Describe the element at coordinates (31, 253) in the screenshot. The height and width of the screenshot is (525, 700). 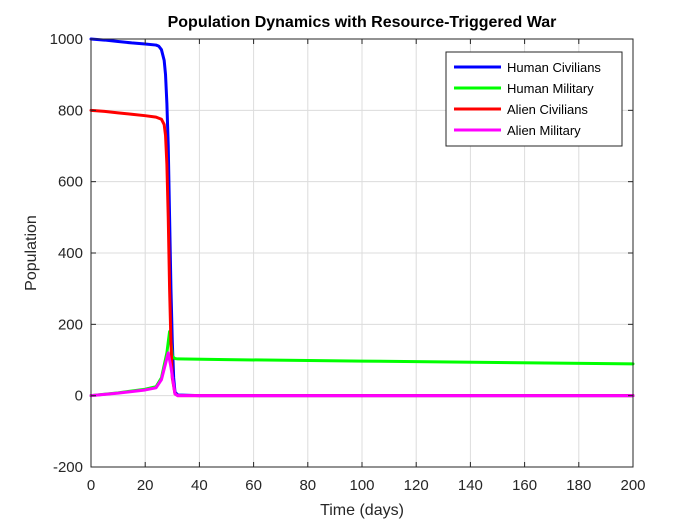
I see `y-axis-label: Population` at that location.